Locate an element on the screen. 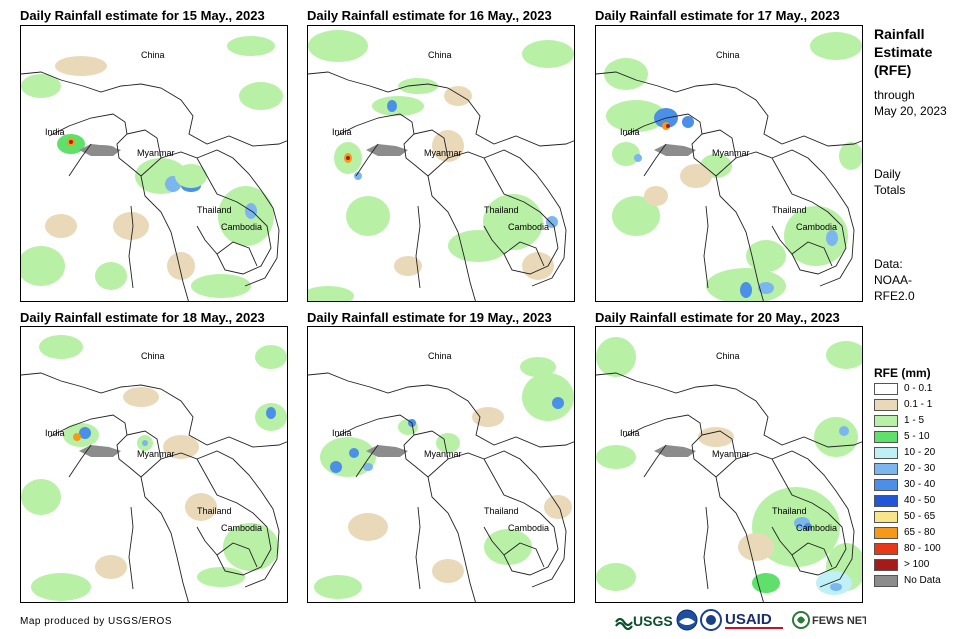  usaid-logo: USAID is located at coordinates (757, 620).